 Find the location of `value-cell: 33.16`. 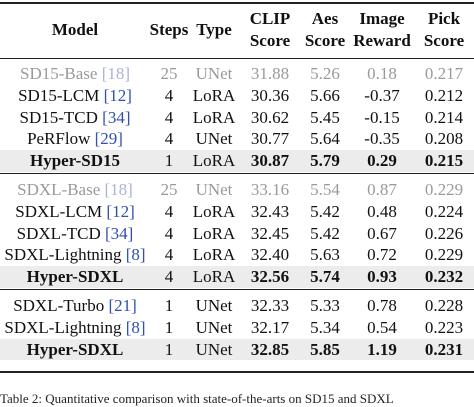

value-cell: 33.16 is located at coordinates (270, 189).